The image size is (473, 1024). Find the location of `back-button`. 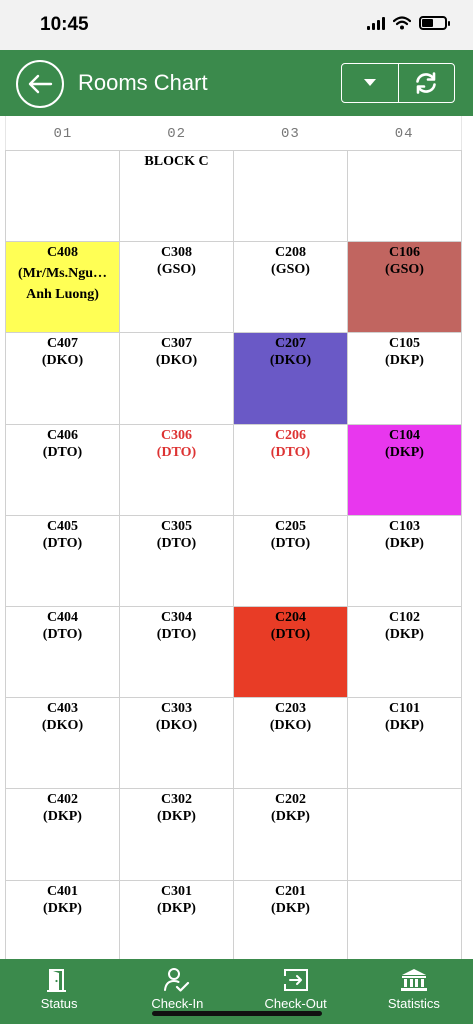

back-button is located at coordinates (40, 84).